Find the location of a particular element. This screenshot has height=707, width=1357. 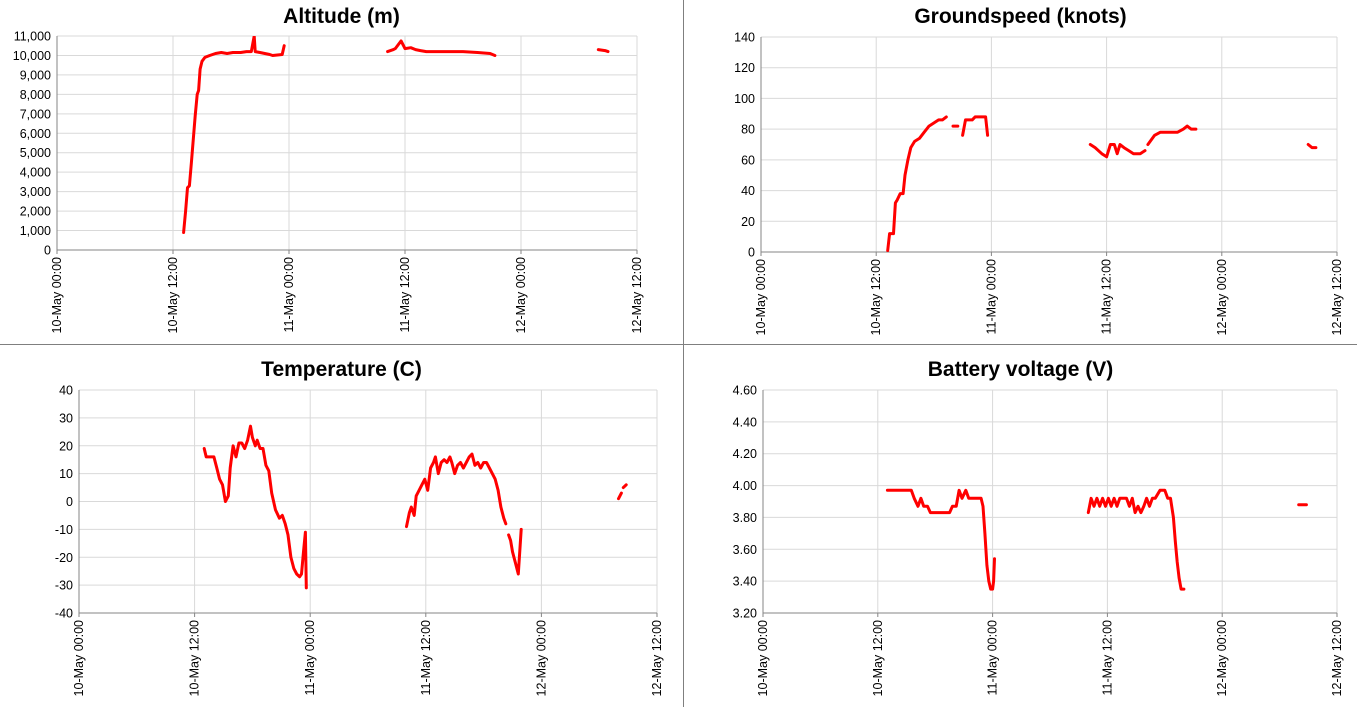

y-tick-label: -30 is located at coordinates (64, 586).